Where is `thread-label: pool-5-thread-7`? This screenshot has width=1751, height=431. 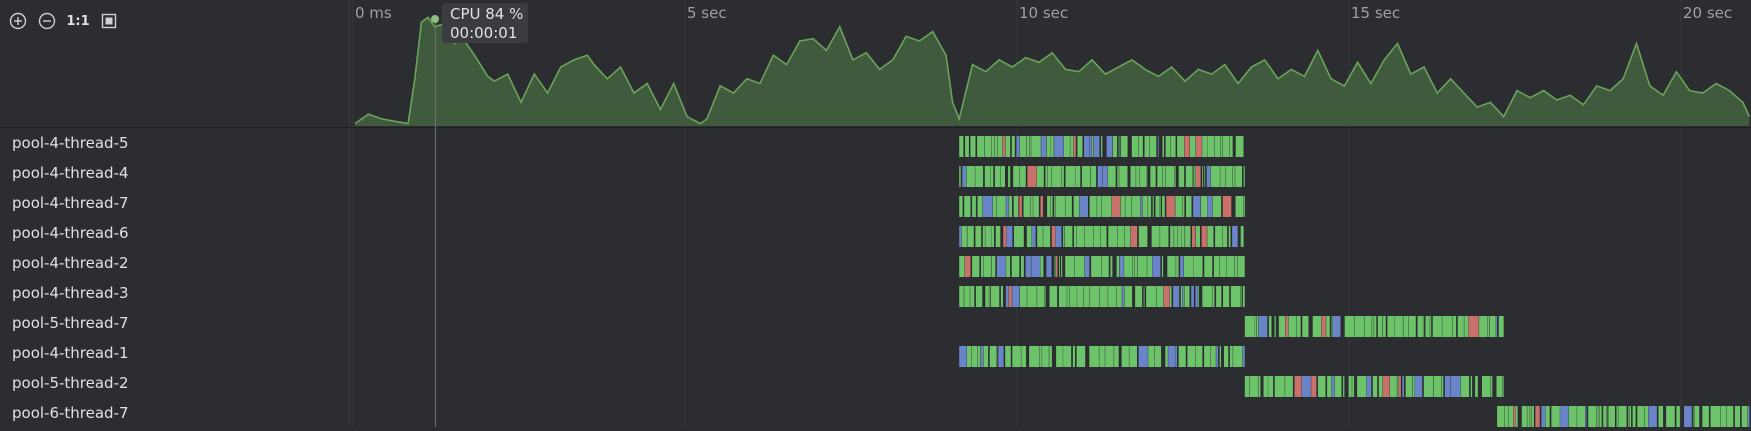 thread-label: pool-5-thread-7 is located at coordinates (70, 323).